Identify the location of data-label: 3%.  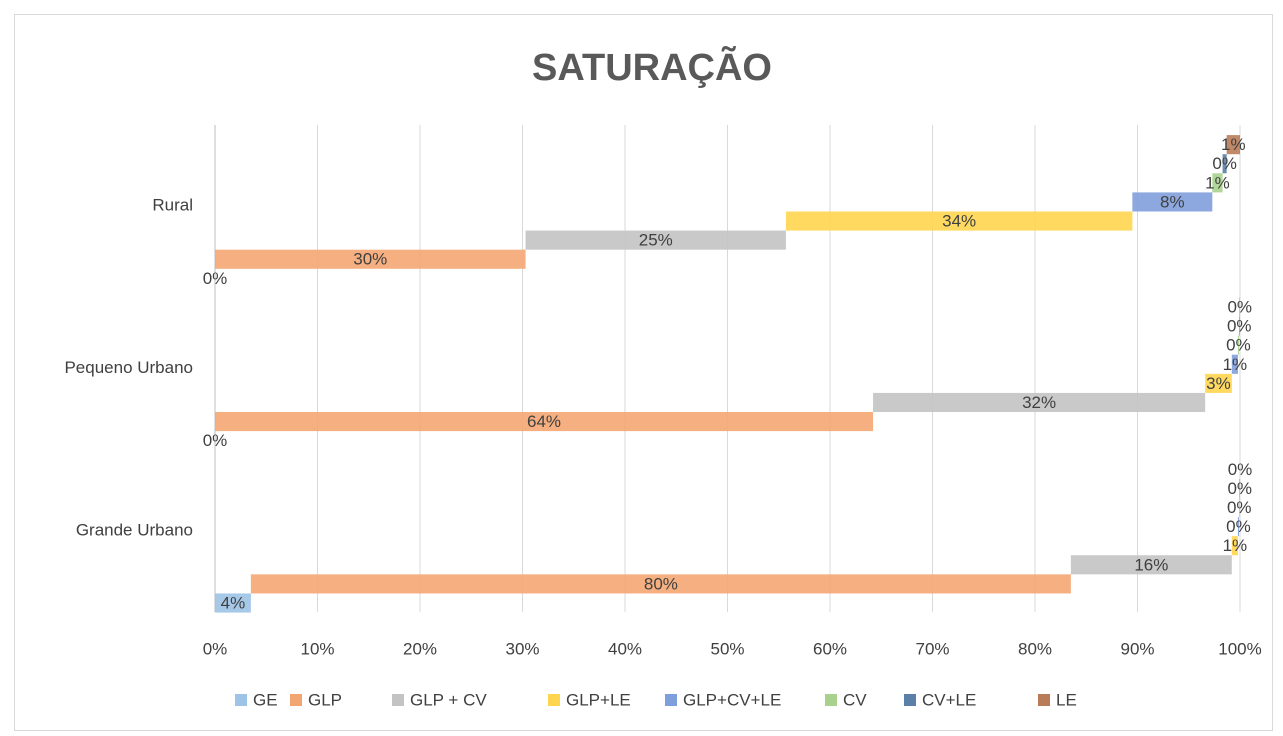
(1218, 383).